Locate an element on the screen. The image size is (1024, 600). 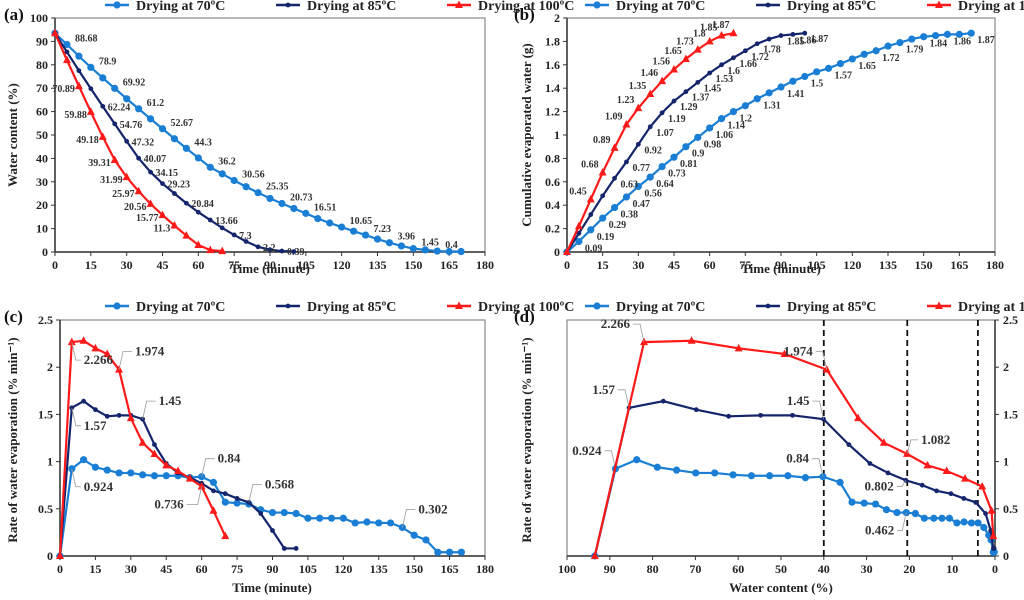
data-label: 0.38 is located at coordinates (630, 215).